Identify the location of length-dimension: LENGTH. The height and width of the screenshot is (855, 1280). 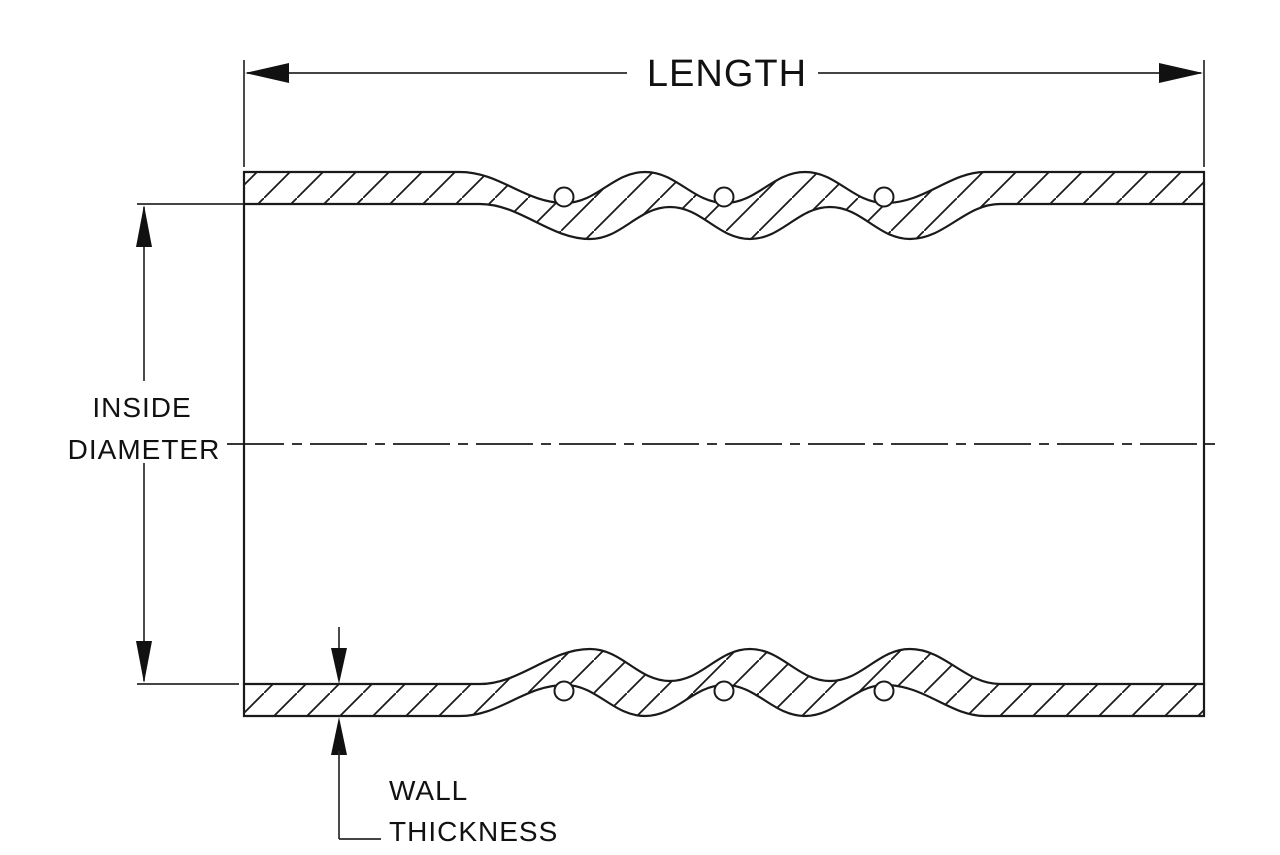
(724, 110).